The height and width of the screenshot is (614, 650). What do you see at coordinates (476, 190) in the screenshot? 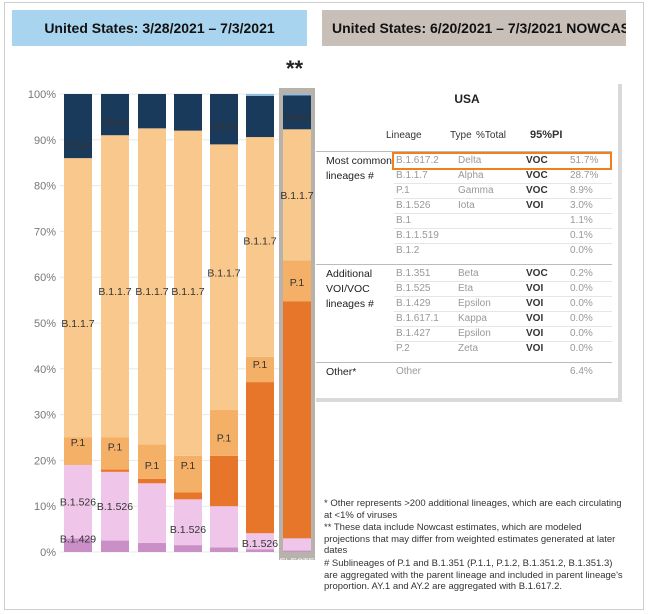
I see `variant-name-cell: Gamma` at bounding box center [476, 190].